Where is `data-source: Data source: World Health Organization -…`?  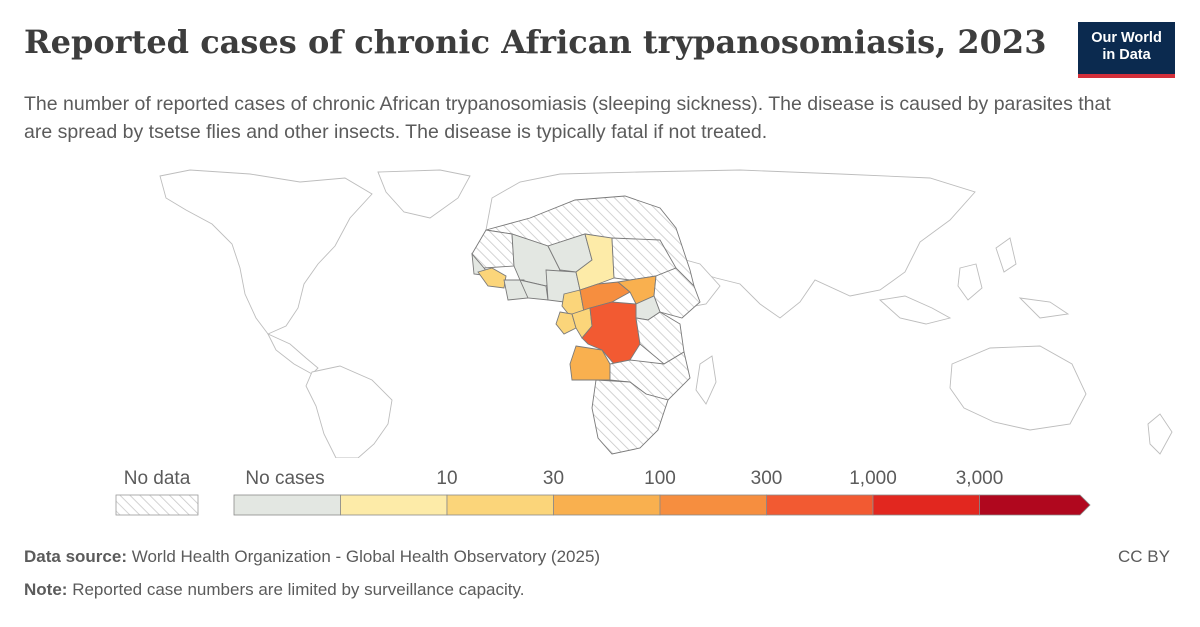
data-source: Data source: World Health Organization -… is located at coordinates (312, 557).